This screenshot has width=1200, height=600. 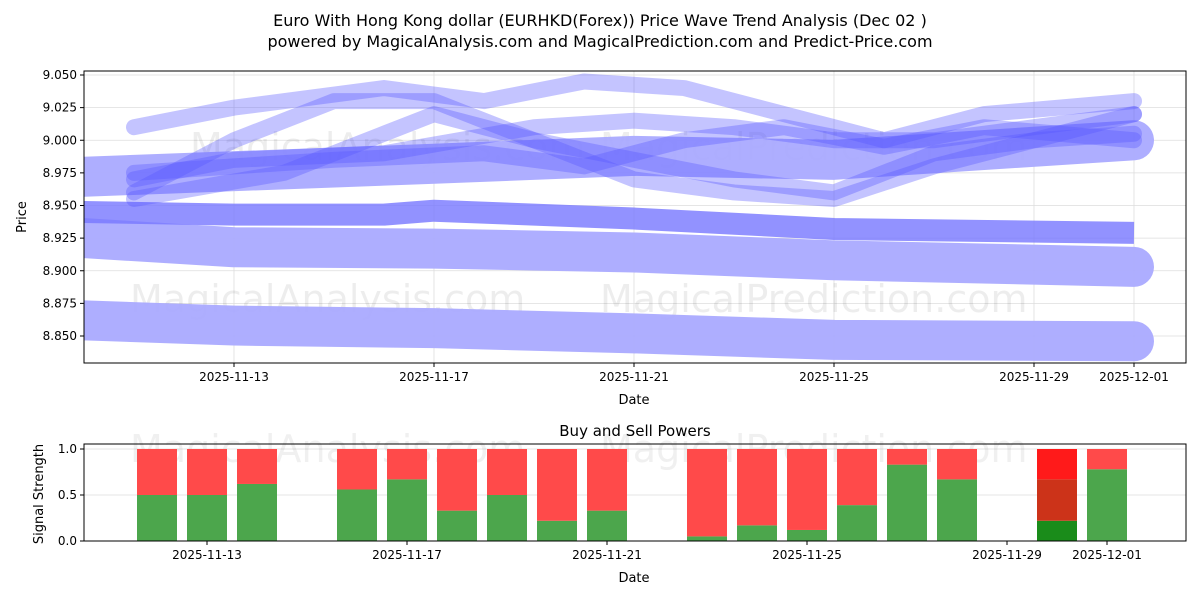 What do you see at coordinates (60, 206) in the screenshot?
I see `y-tick-label: 8.950` at bounding box center [60, 206].